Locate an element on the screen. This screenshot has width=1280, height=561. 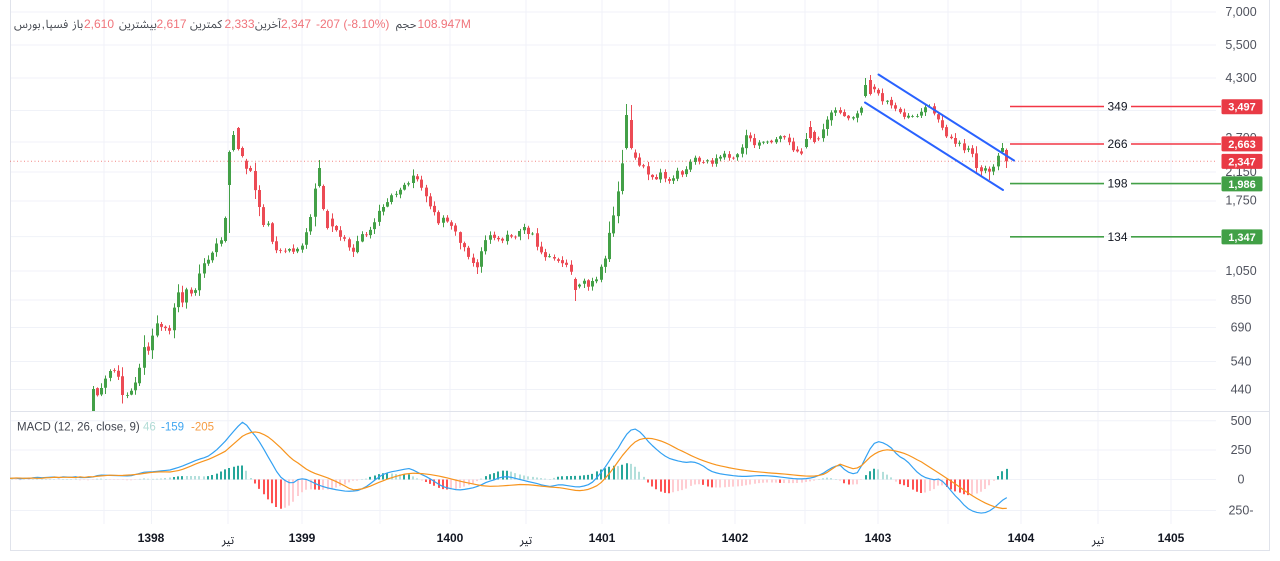
svg-text: 250- is located at coordinates (1240, 511).